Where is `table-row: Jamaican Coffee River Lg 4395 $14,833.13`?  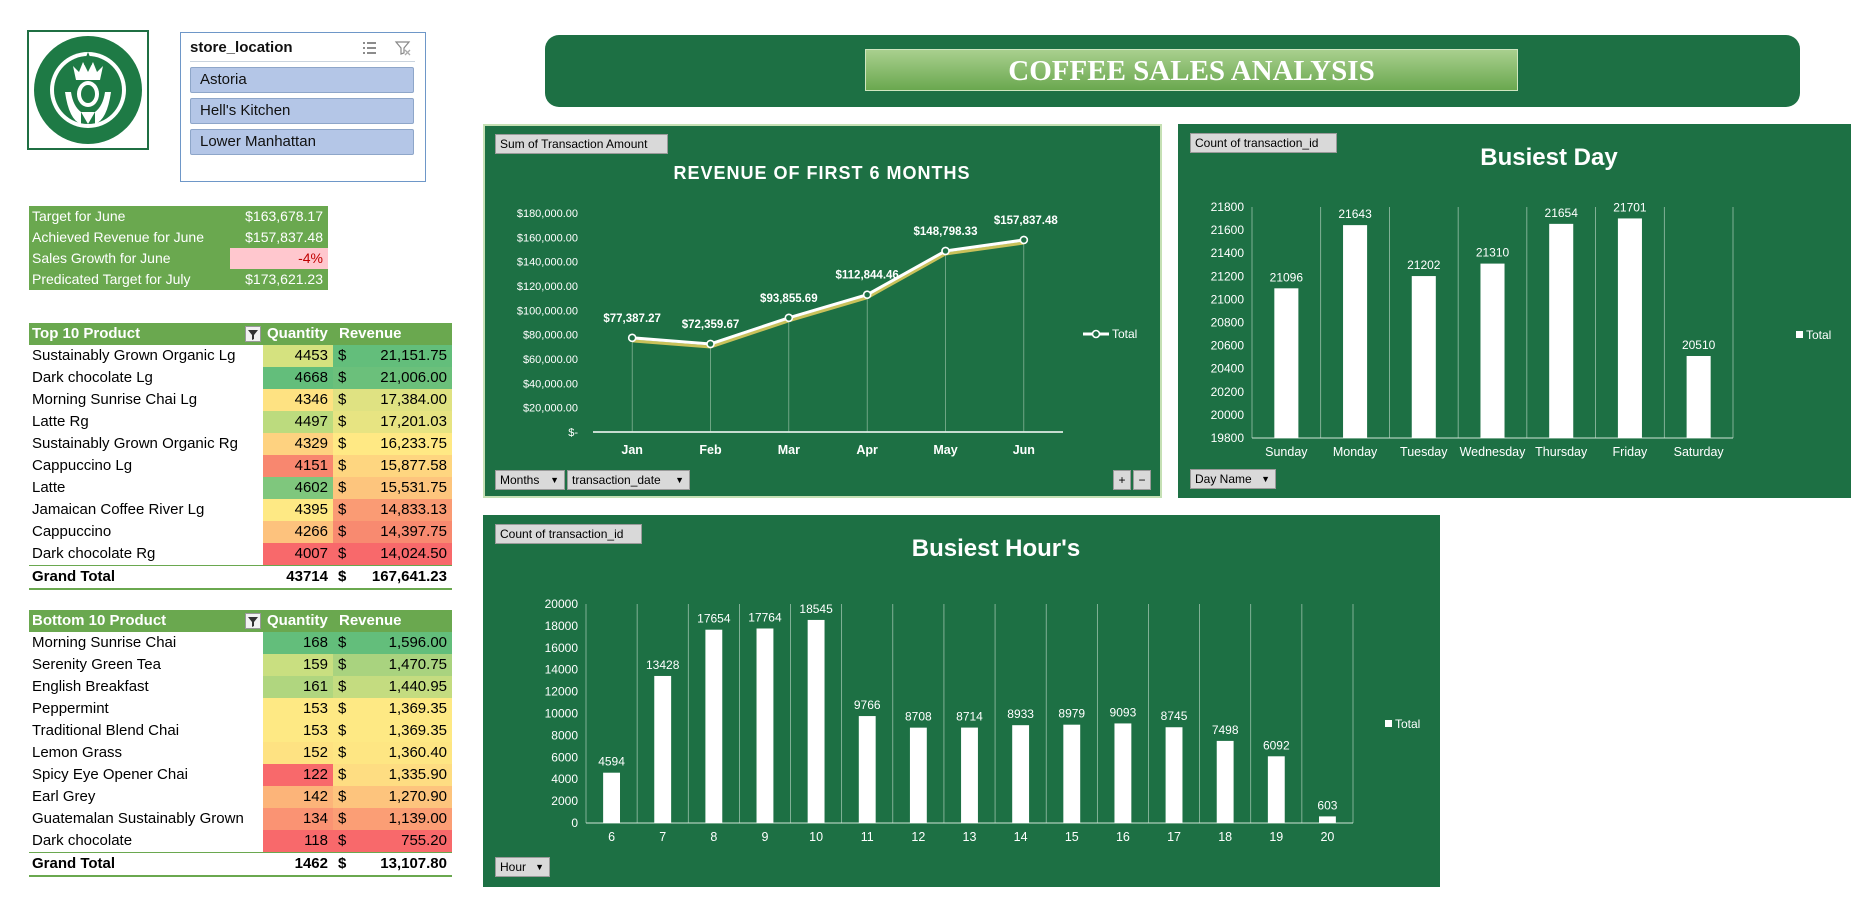 table-row: Jamaican Coffee River Lg 4395 $14,833.13 is located at coordinates (240, 510).